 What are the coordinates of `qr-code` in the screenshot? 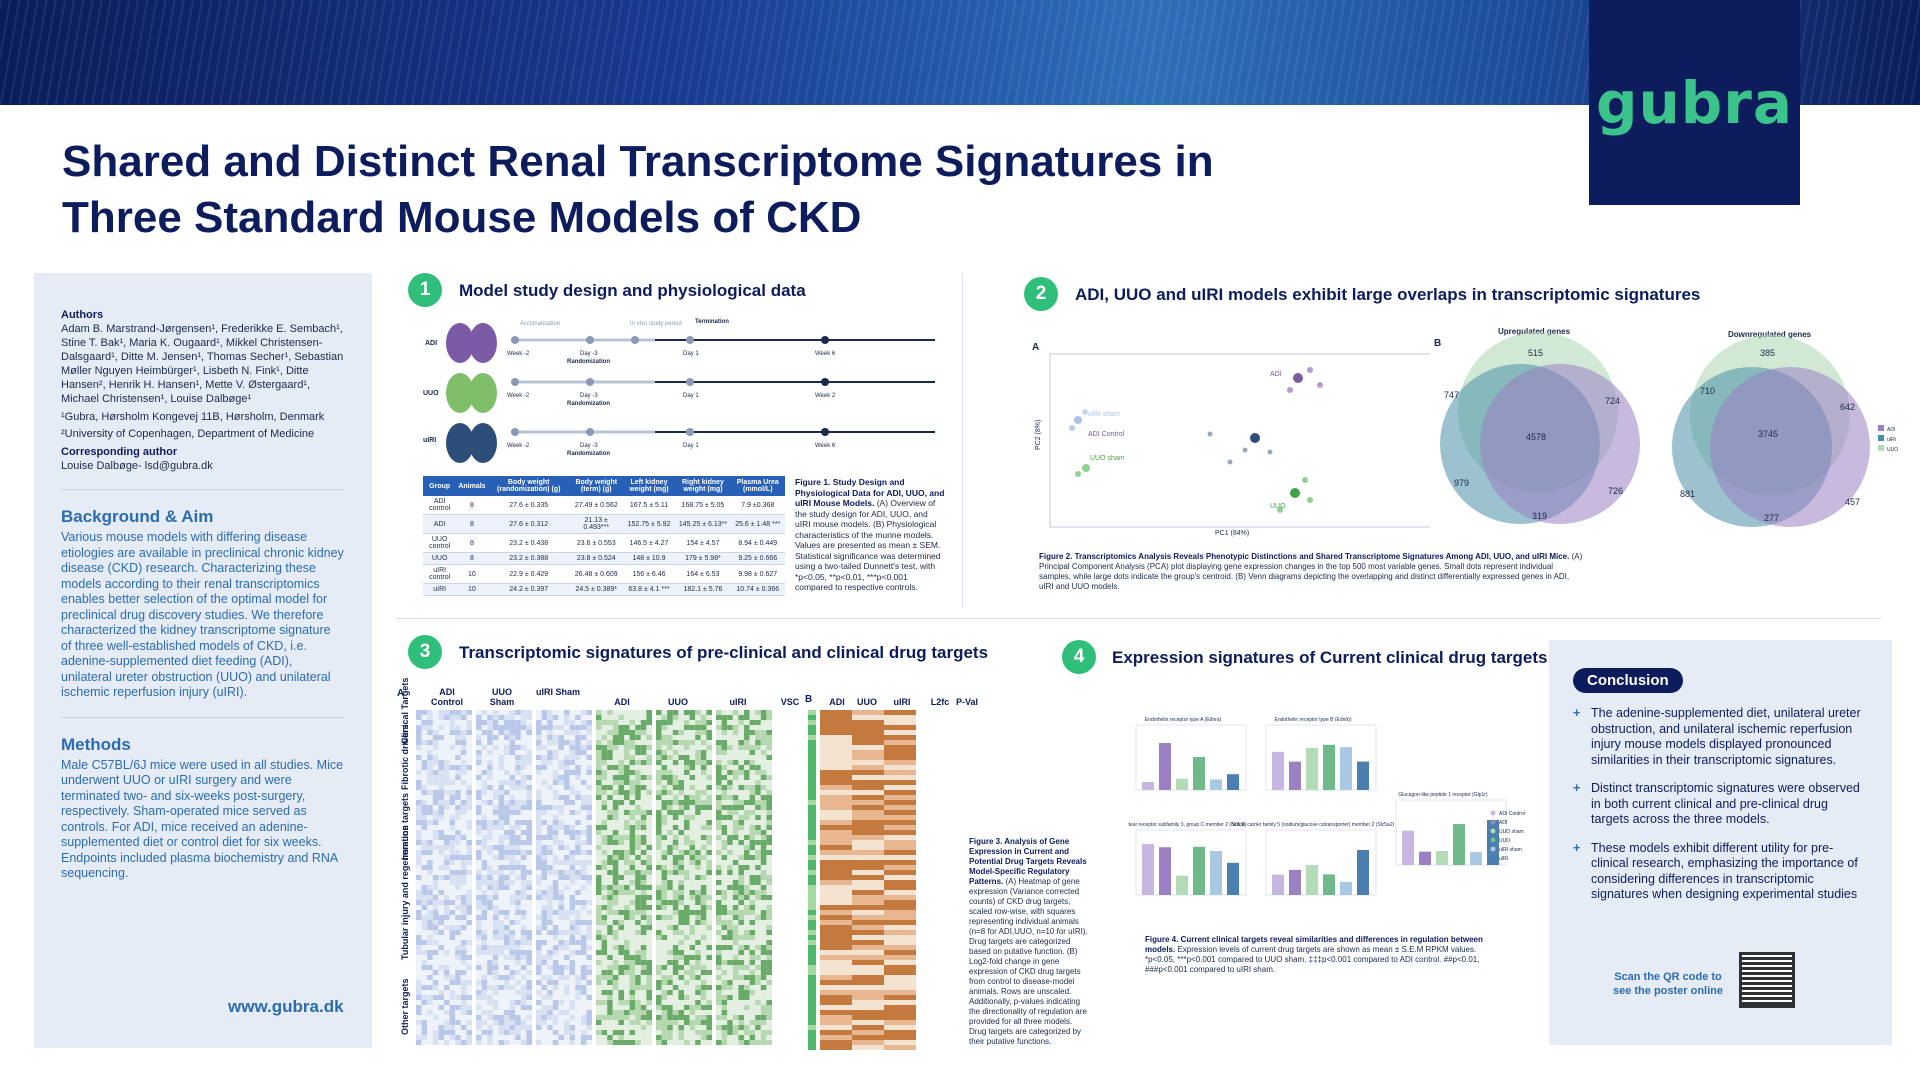 It's located at (1767, 980).